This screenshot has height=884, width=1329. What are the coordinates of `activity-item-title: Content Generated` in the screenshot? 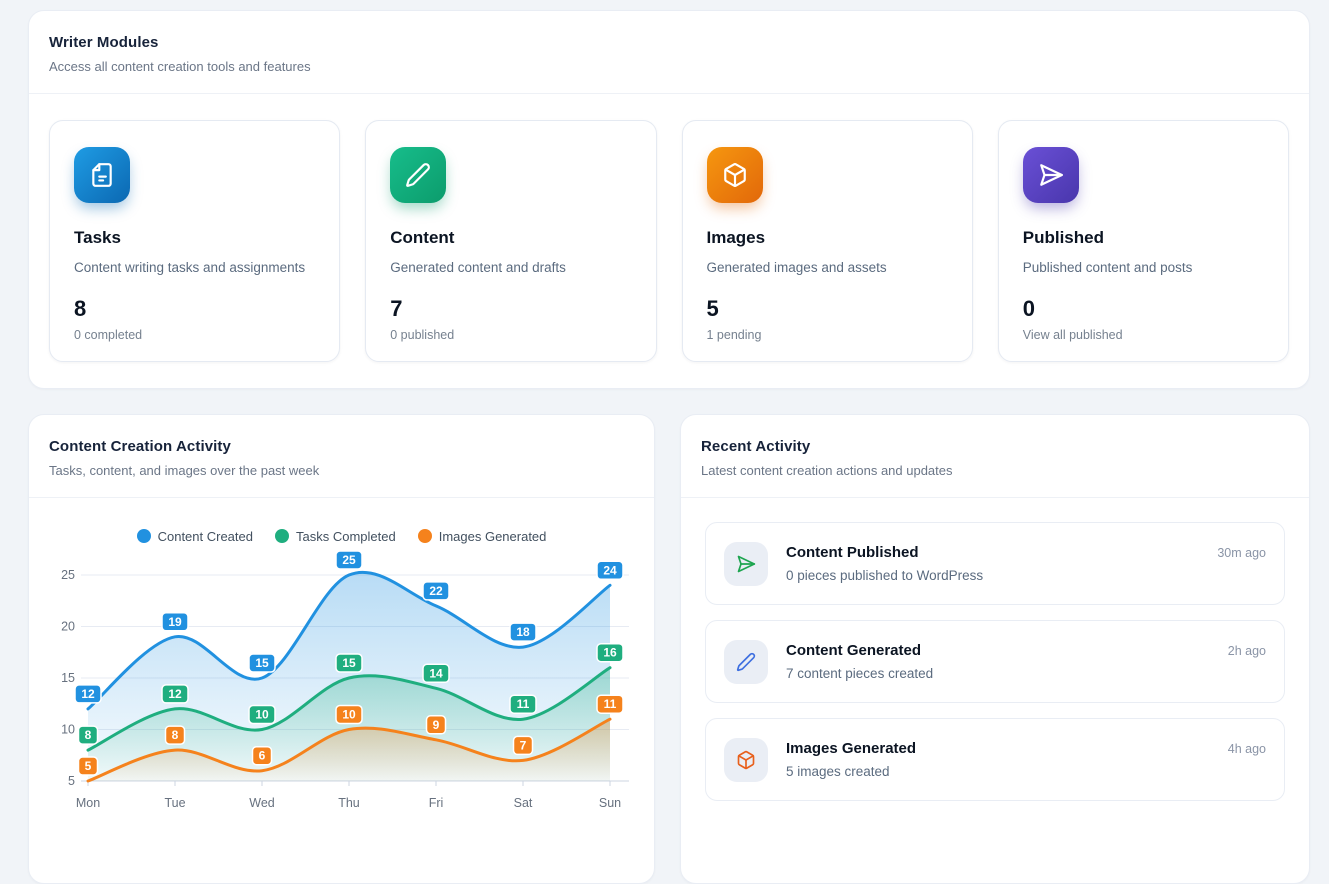 It's located at (854, 650).